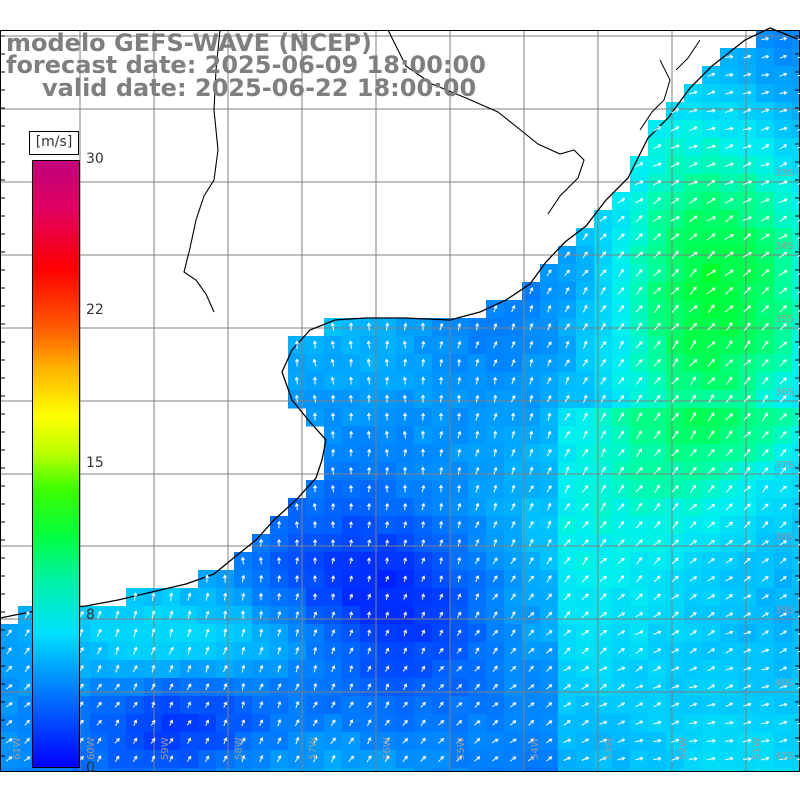 The width and height of the screenshot is (800, 800). I want to click on colorbar, so click(56, 464).